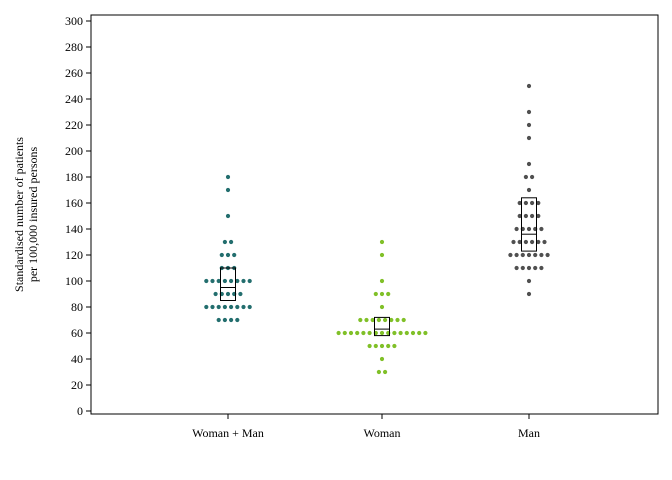 This screenshot has height=480, width=672. What do you see at coordinates (33, 215) in the screenshot?
I see `y-axis-label-line: per 100,000 insured persons` at bounding box center [33, 215].